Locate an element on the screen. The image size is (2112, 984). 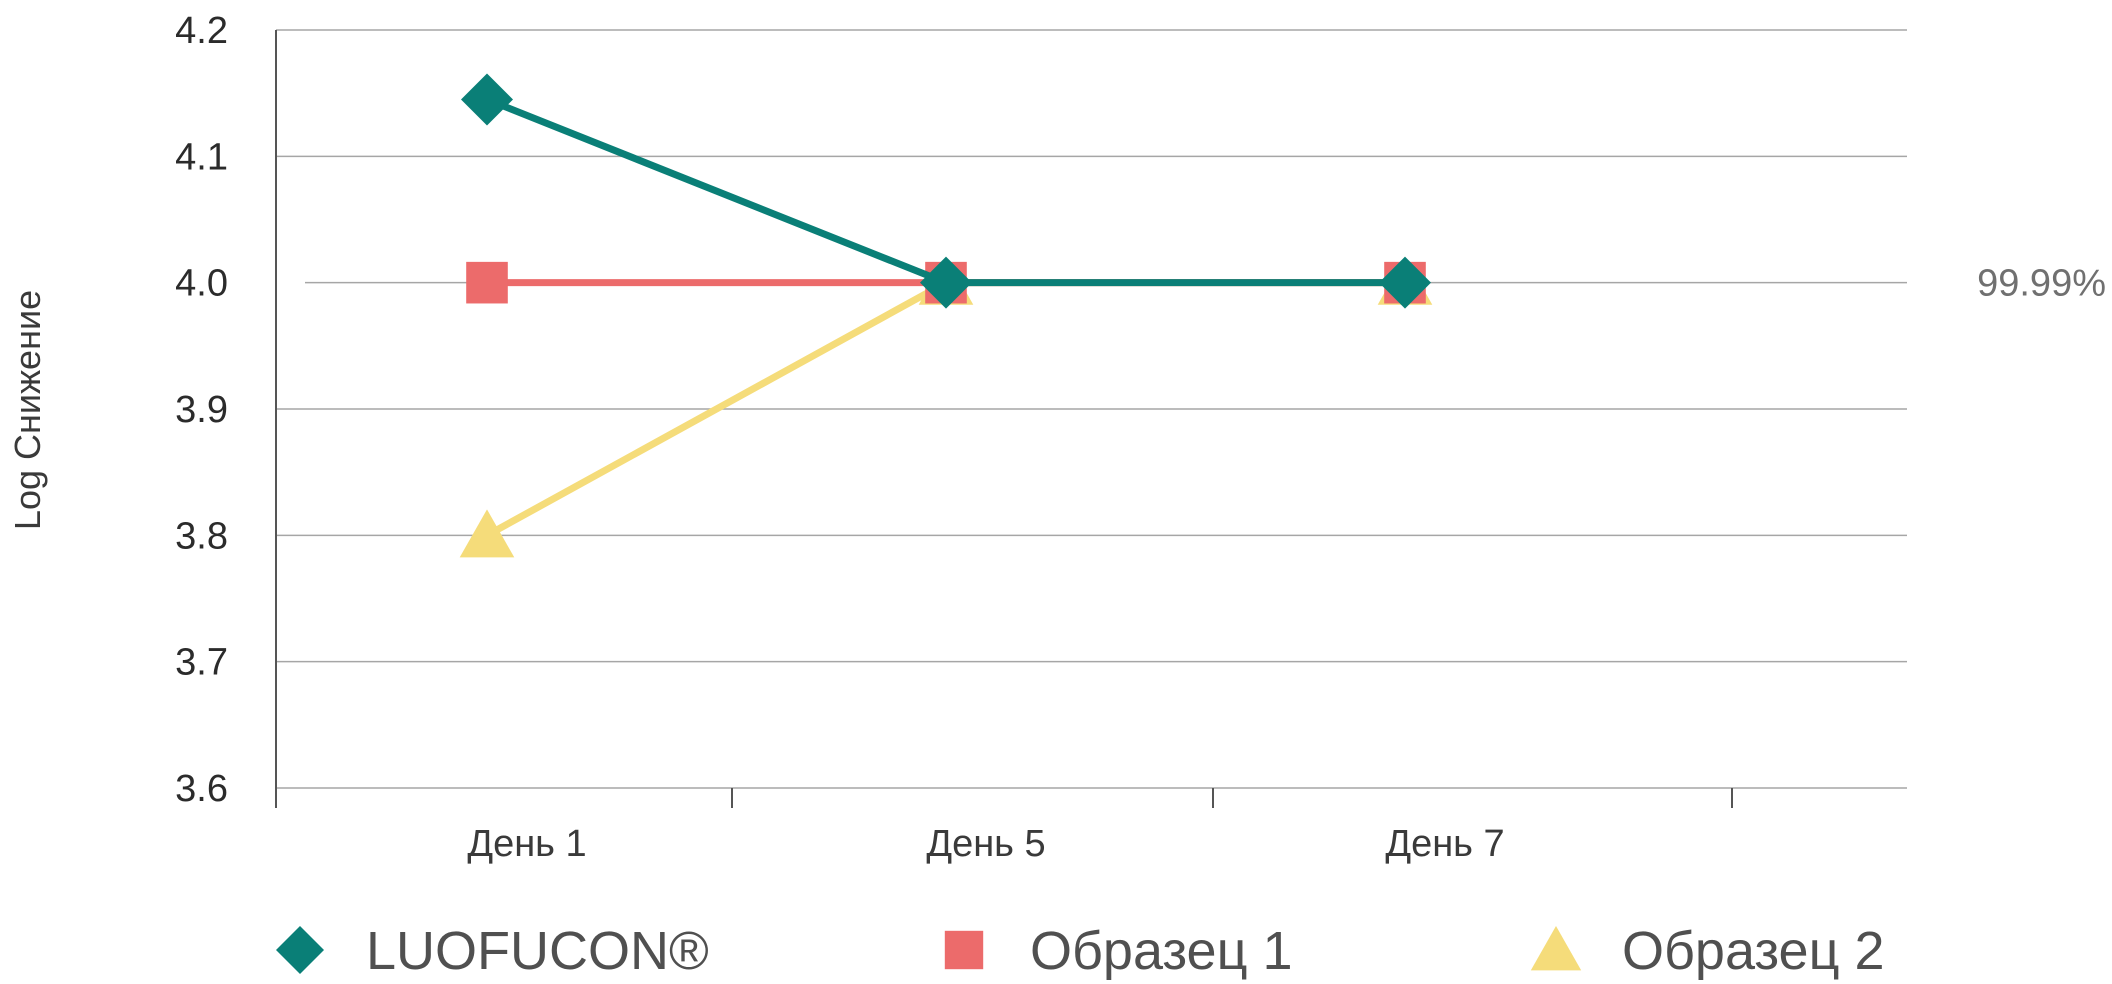
y-tick-label: 3.8 is located at coordinates (201, 536).